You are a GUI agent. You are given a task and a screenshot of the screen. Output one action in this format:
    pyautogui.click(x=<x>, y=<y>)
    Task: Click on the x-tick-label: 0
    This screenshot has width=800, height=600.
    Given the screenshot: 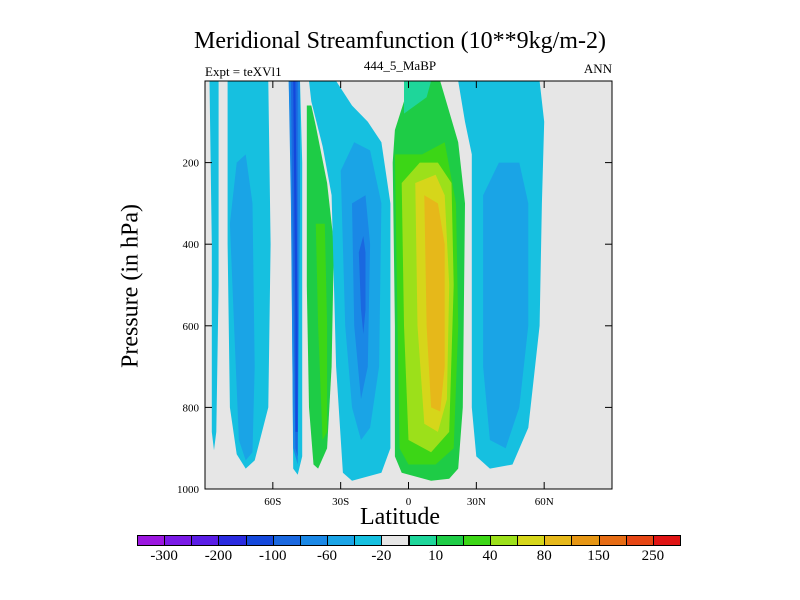 What is the action you would take?
    pyautogui.click(x=409, y=502)
    